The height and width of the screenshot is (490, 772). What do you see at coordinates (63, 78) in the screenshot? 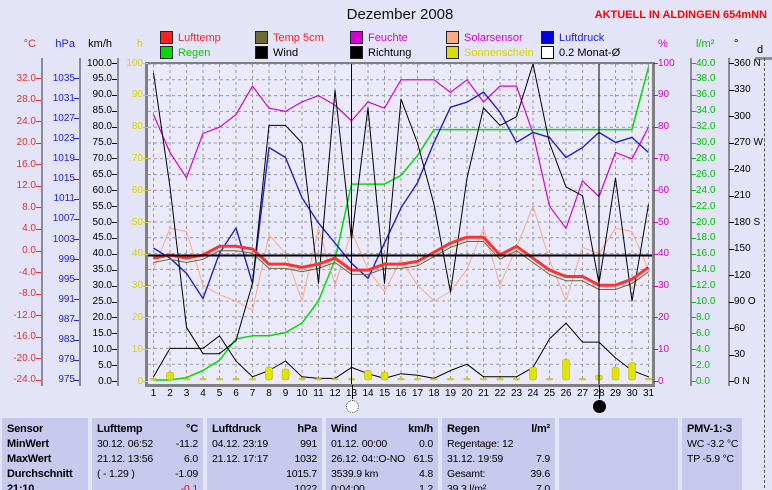
I see `hpa-axis-tick-label: 1035` at bounding box center [63, 78].